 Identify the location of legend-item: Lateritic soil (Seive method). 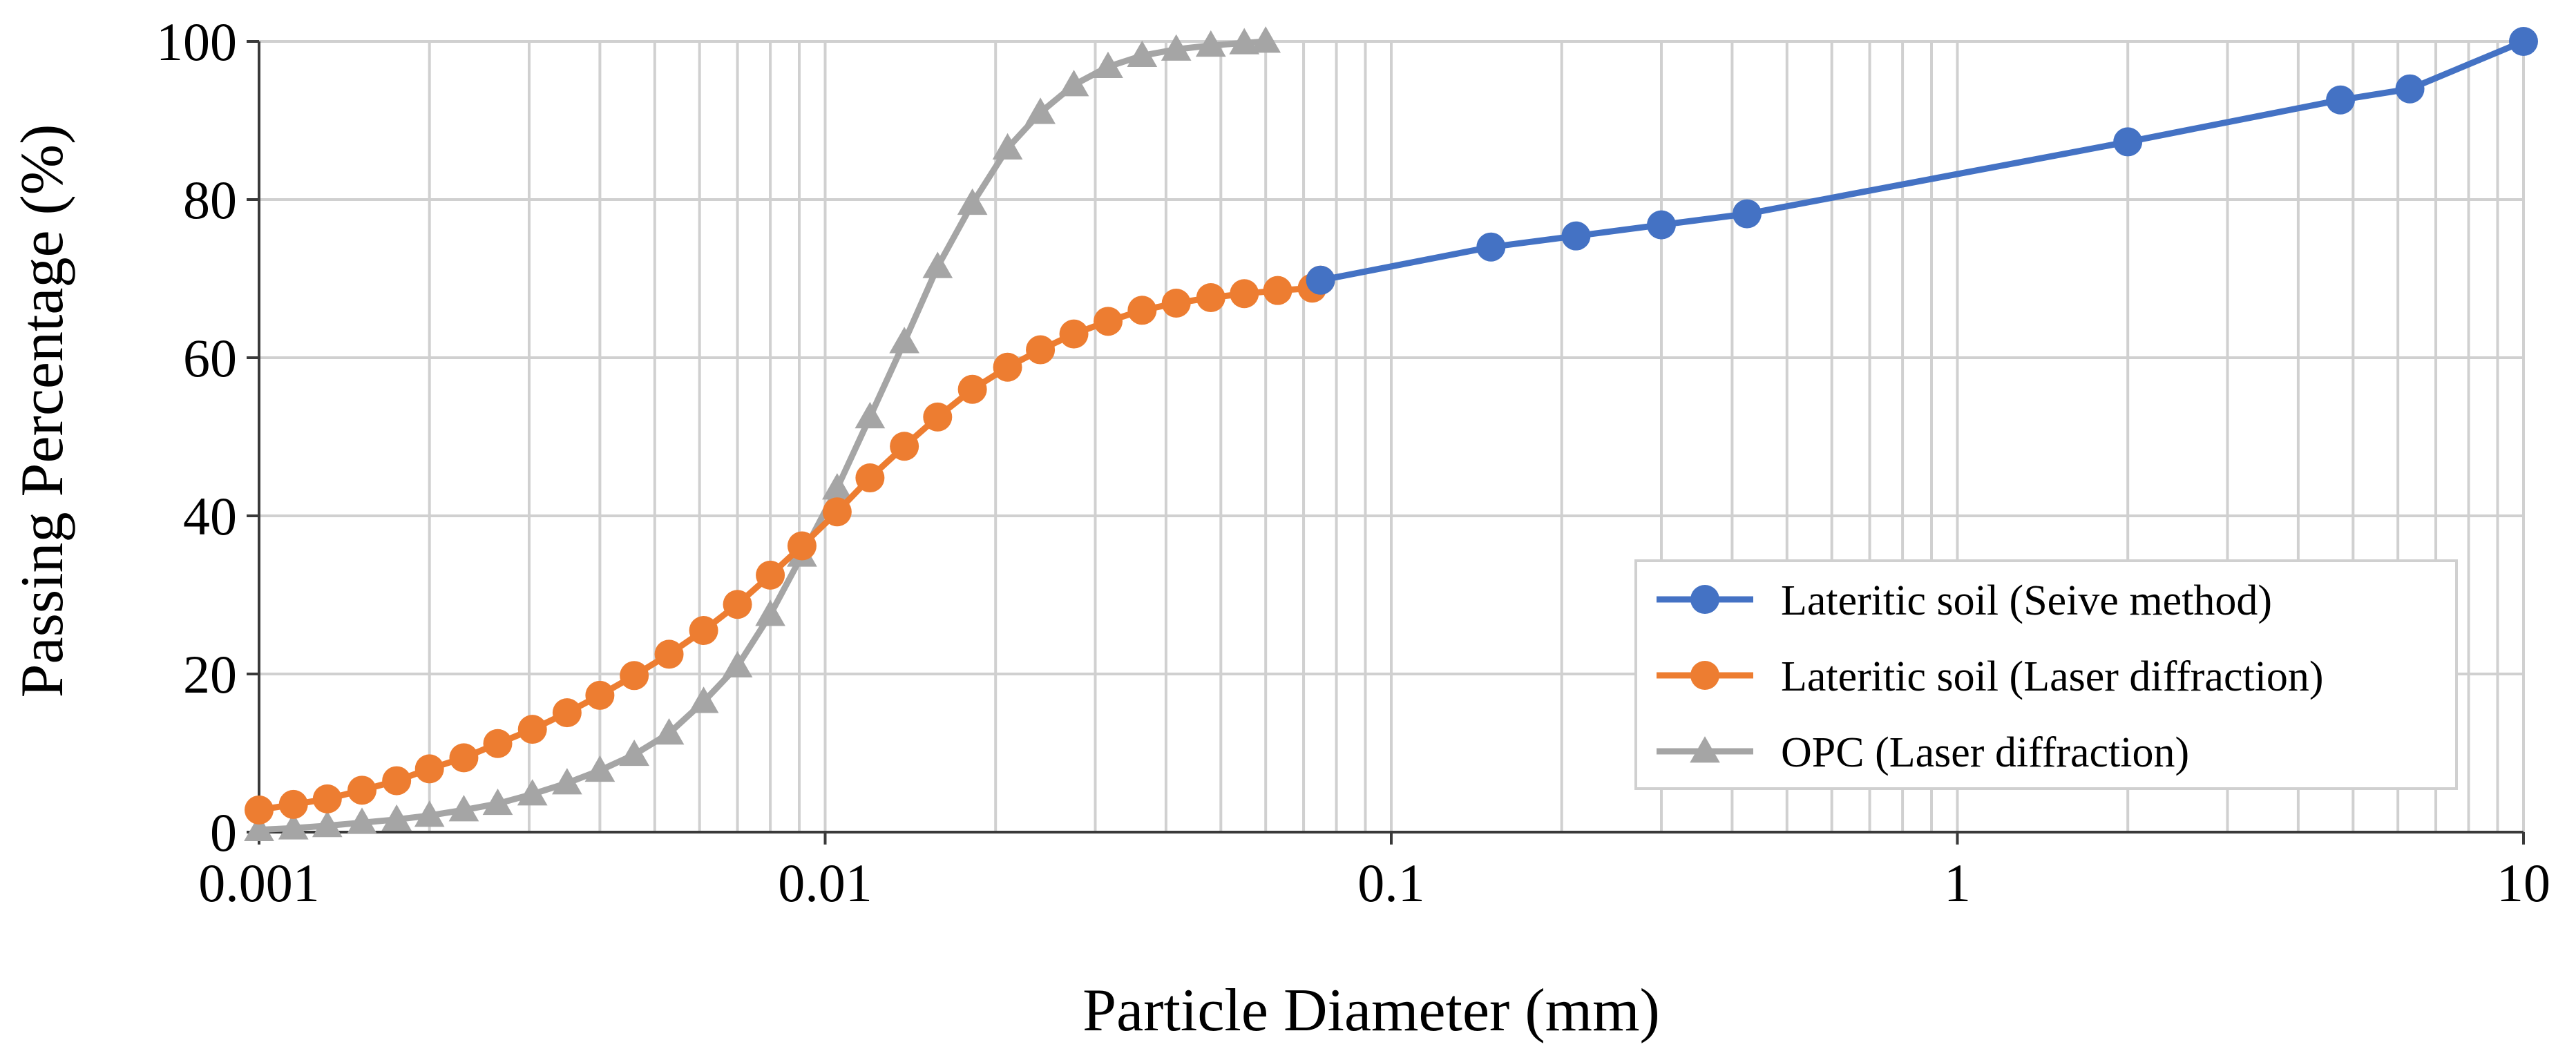
(1964, 600).